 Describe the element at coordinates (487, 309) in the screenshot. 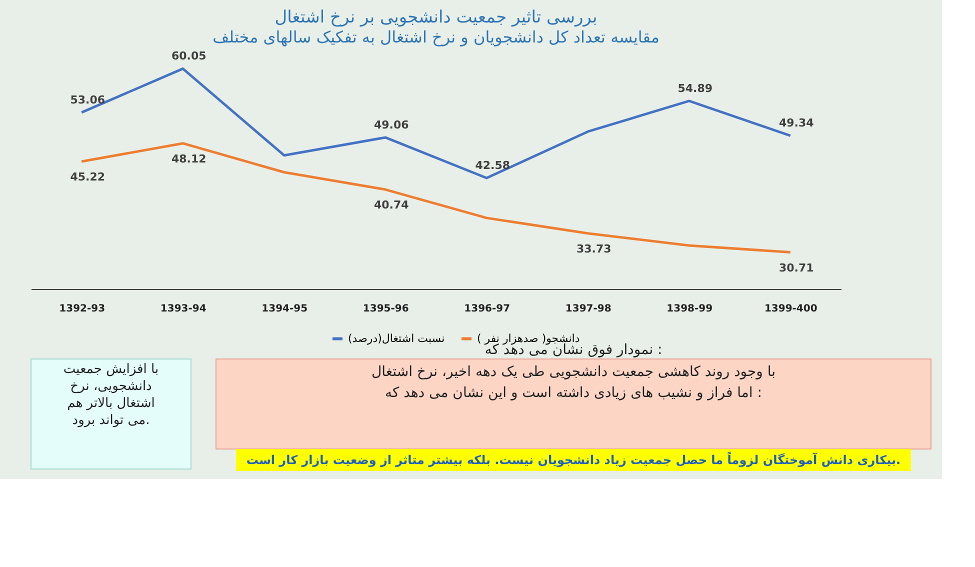

I see `x-tick-label: 1396-97` at that location.